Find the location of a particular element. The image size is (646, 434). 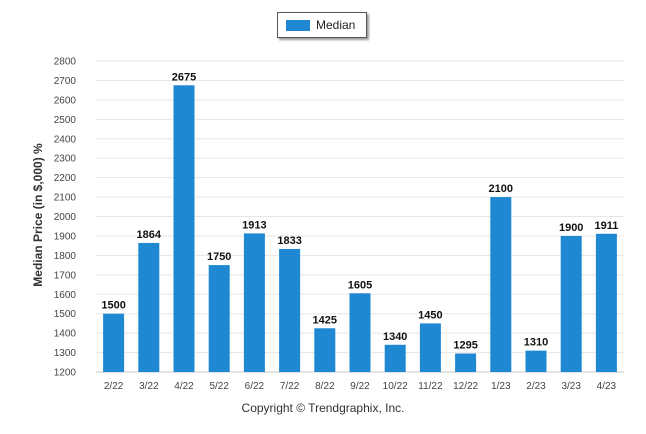

x-tick-label: 9/22 is located at coordinates (360, 386).